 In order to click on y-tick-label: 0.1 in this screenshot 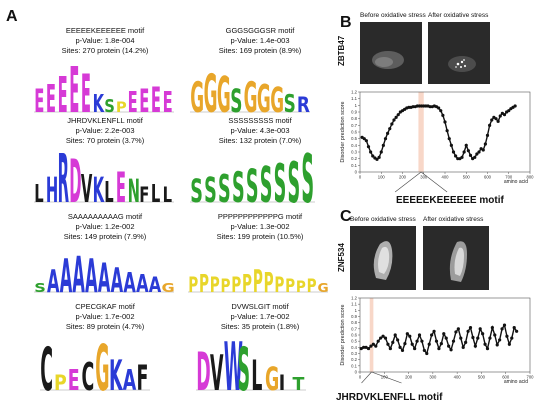, I will do `click(354, 165)`.